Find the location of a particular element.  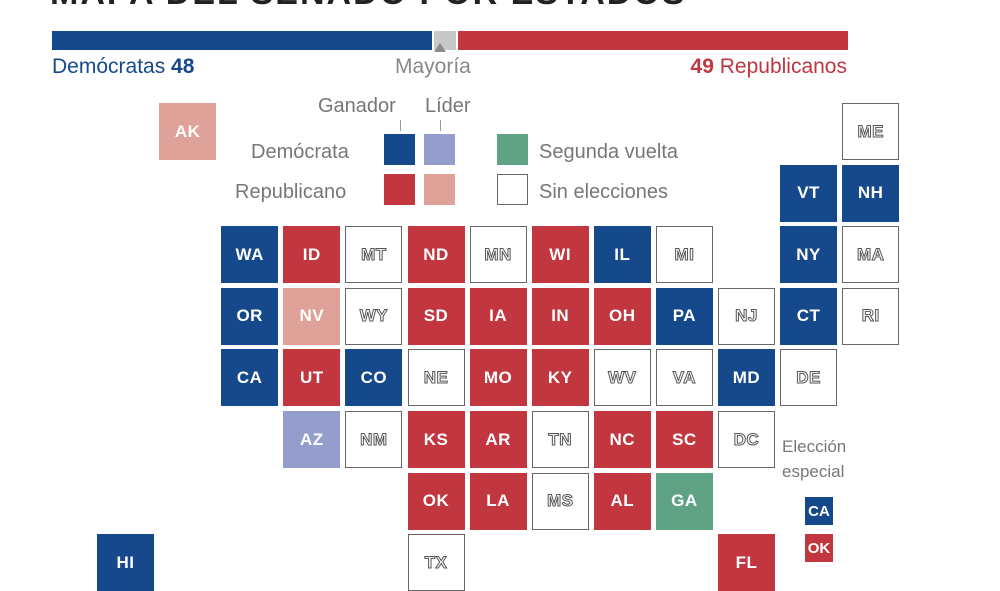

state-tile-dc: DC is located at coordinates (746, 439).